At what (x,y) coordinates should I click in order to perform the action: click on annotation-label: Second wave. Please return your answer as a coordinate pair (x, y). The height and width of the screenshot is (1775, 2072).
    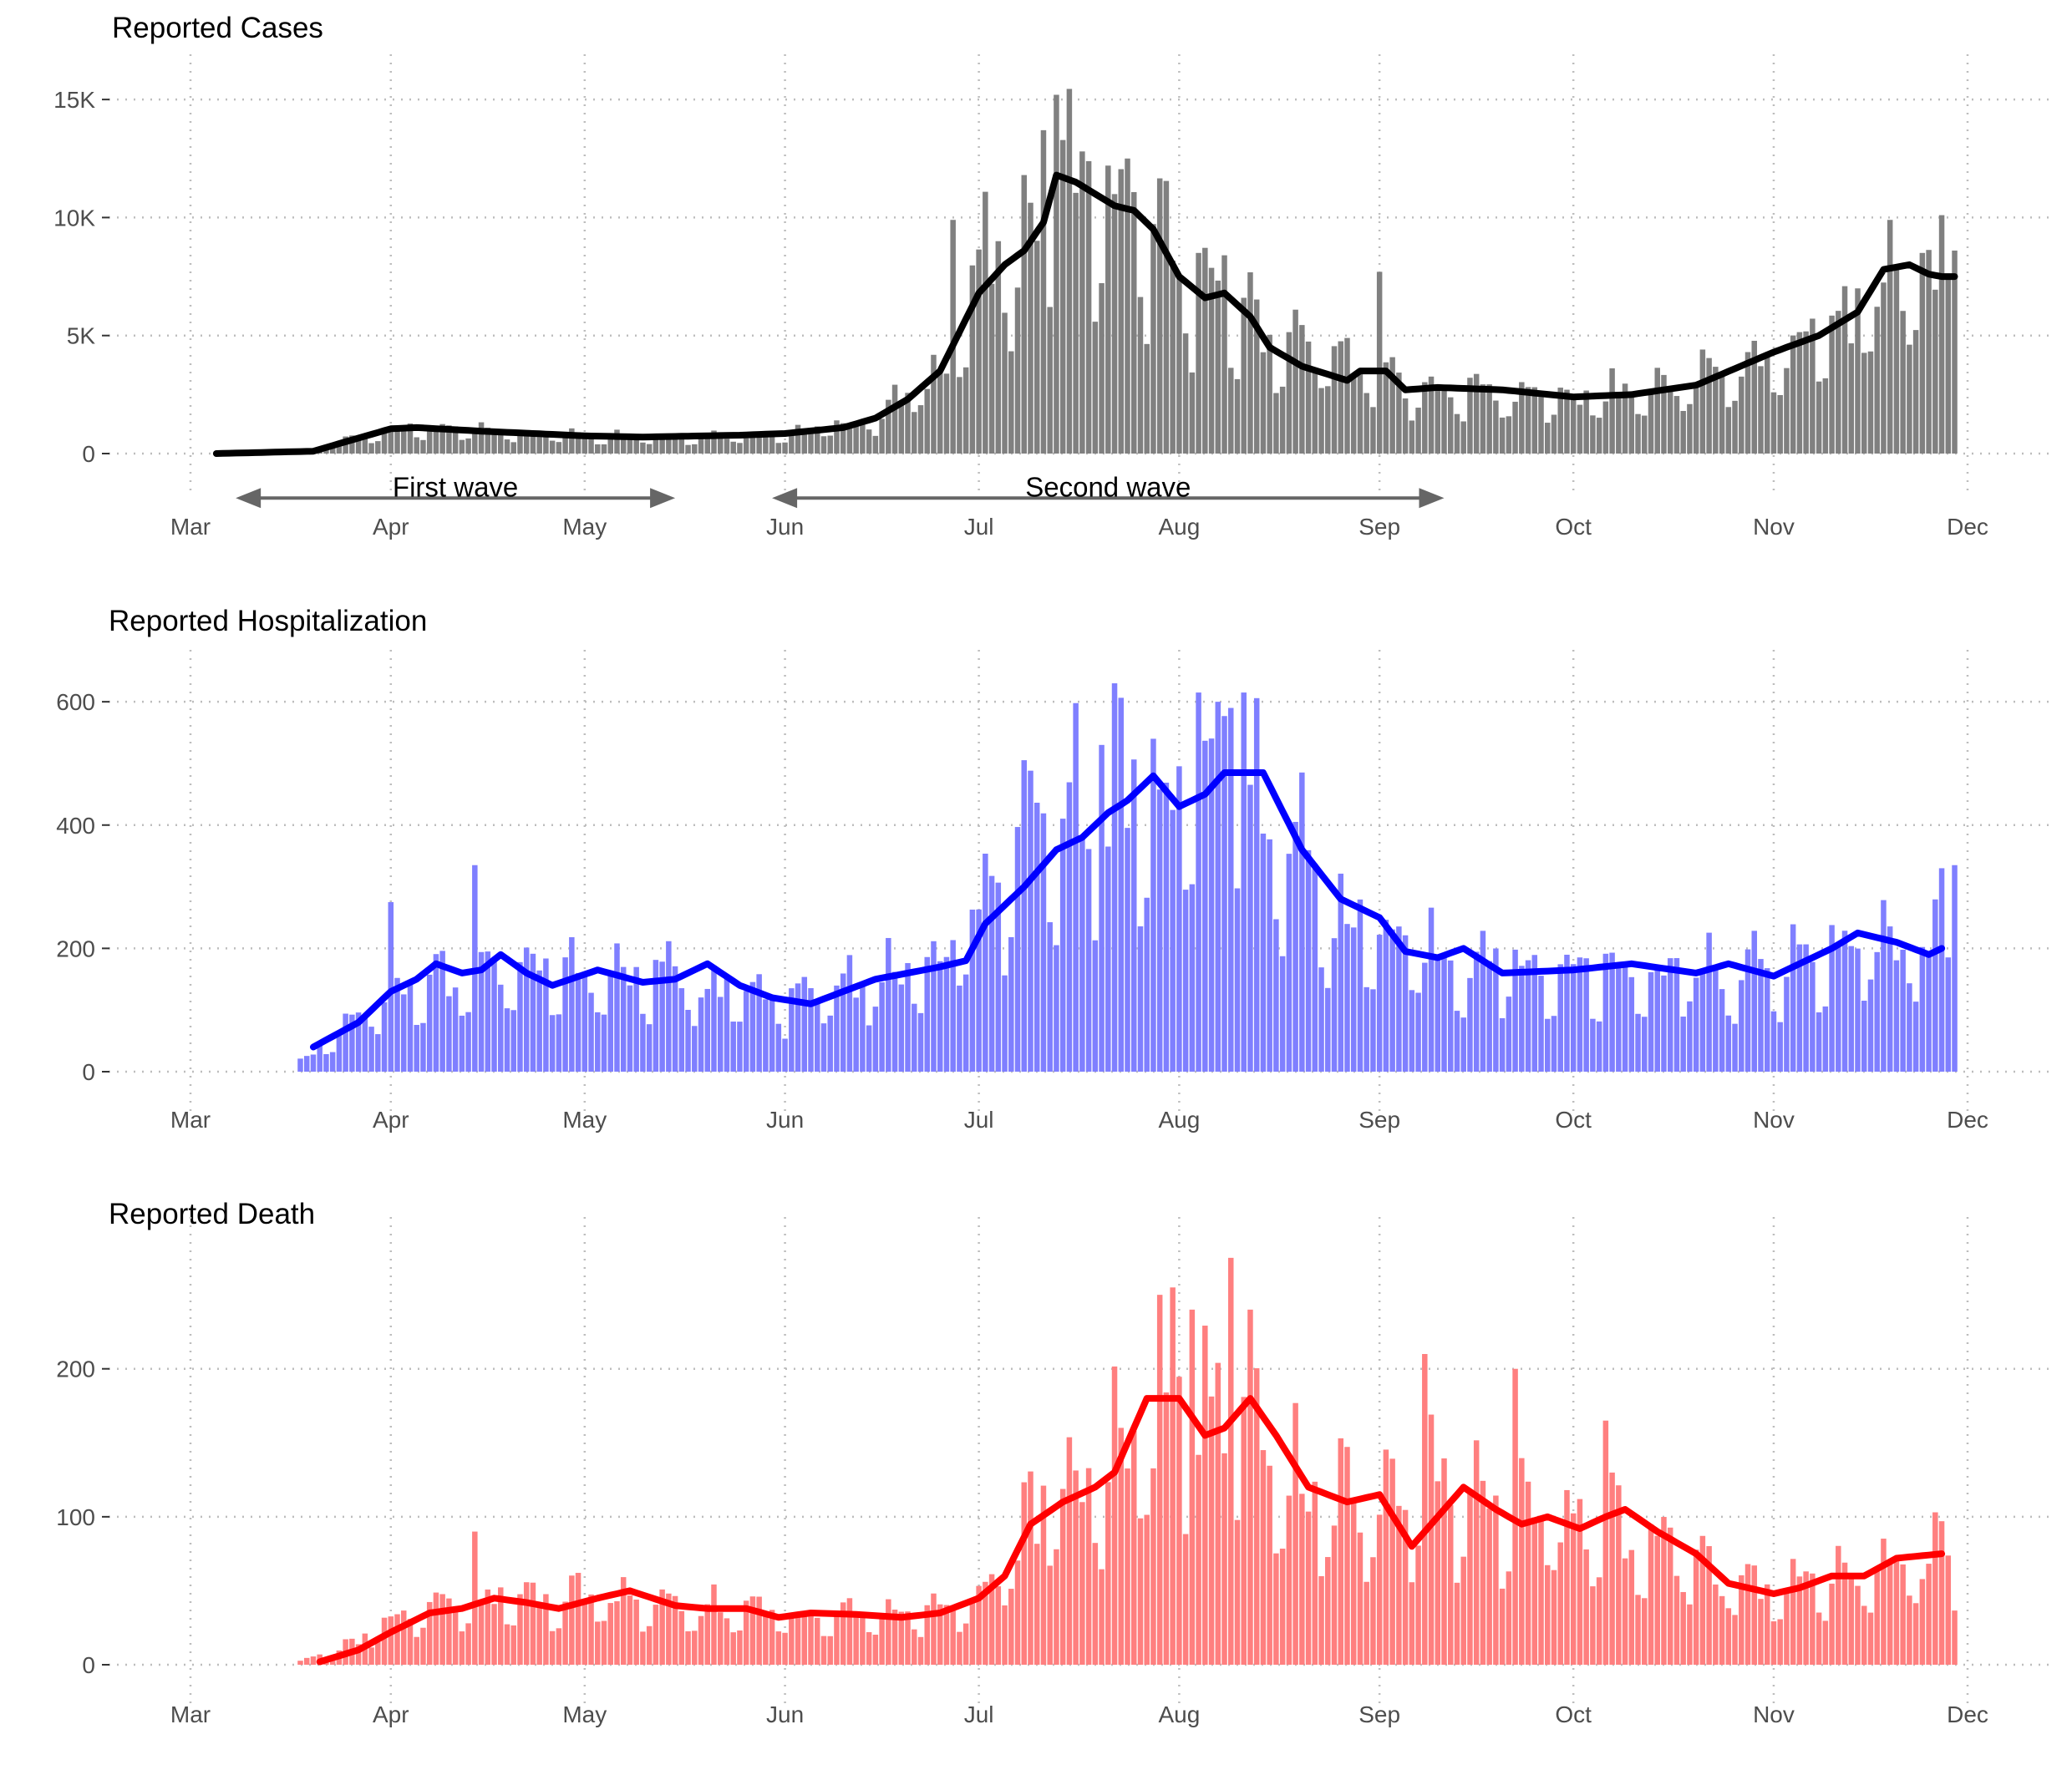
    Looking at the image, I should click on (1108, 486).